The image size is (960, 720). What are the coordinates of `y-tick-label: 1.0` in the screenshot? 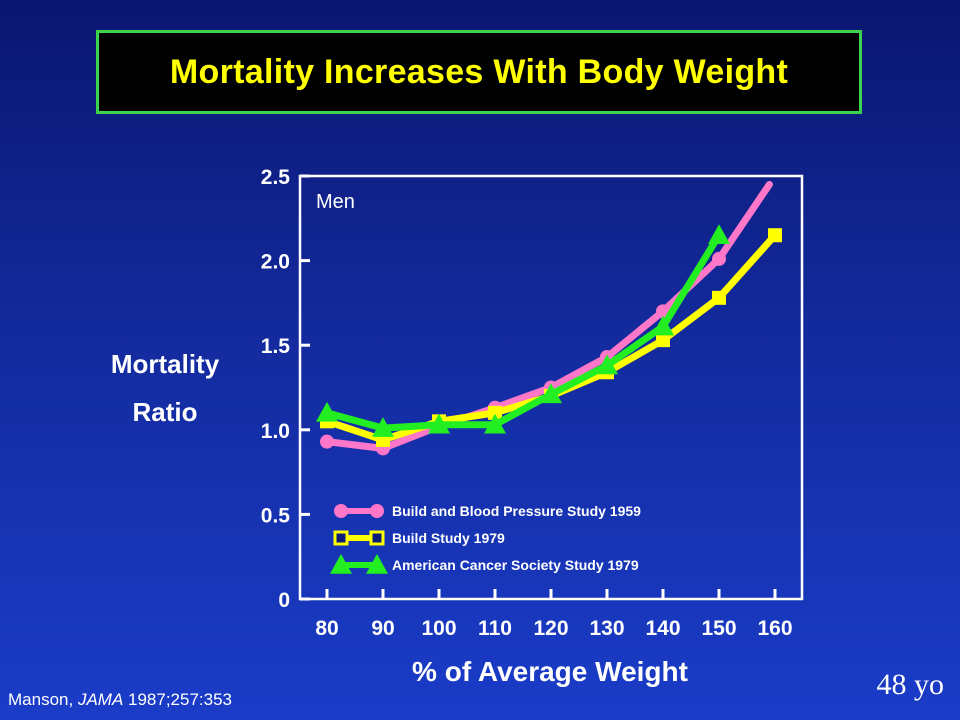 It's located at (275, 431).